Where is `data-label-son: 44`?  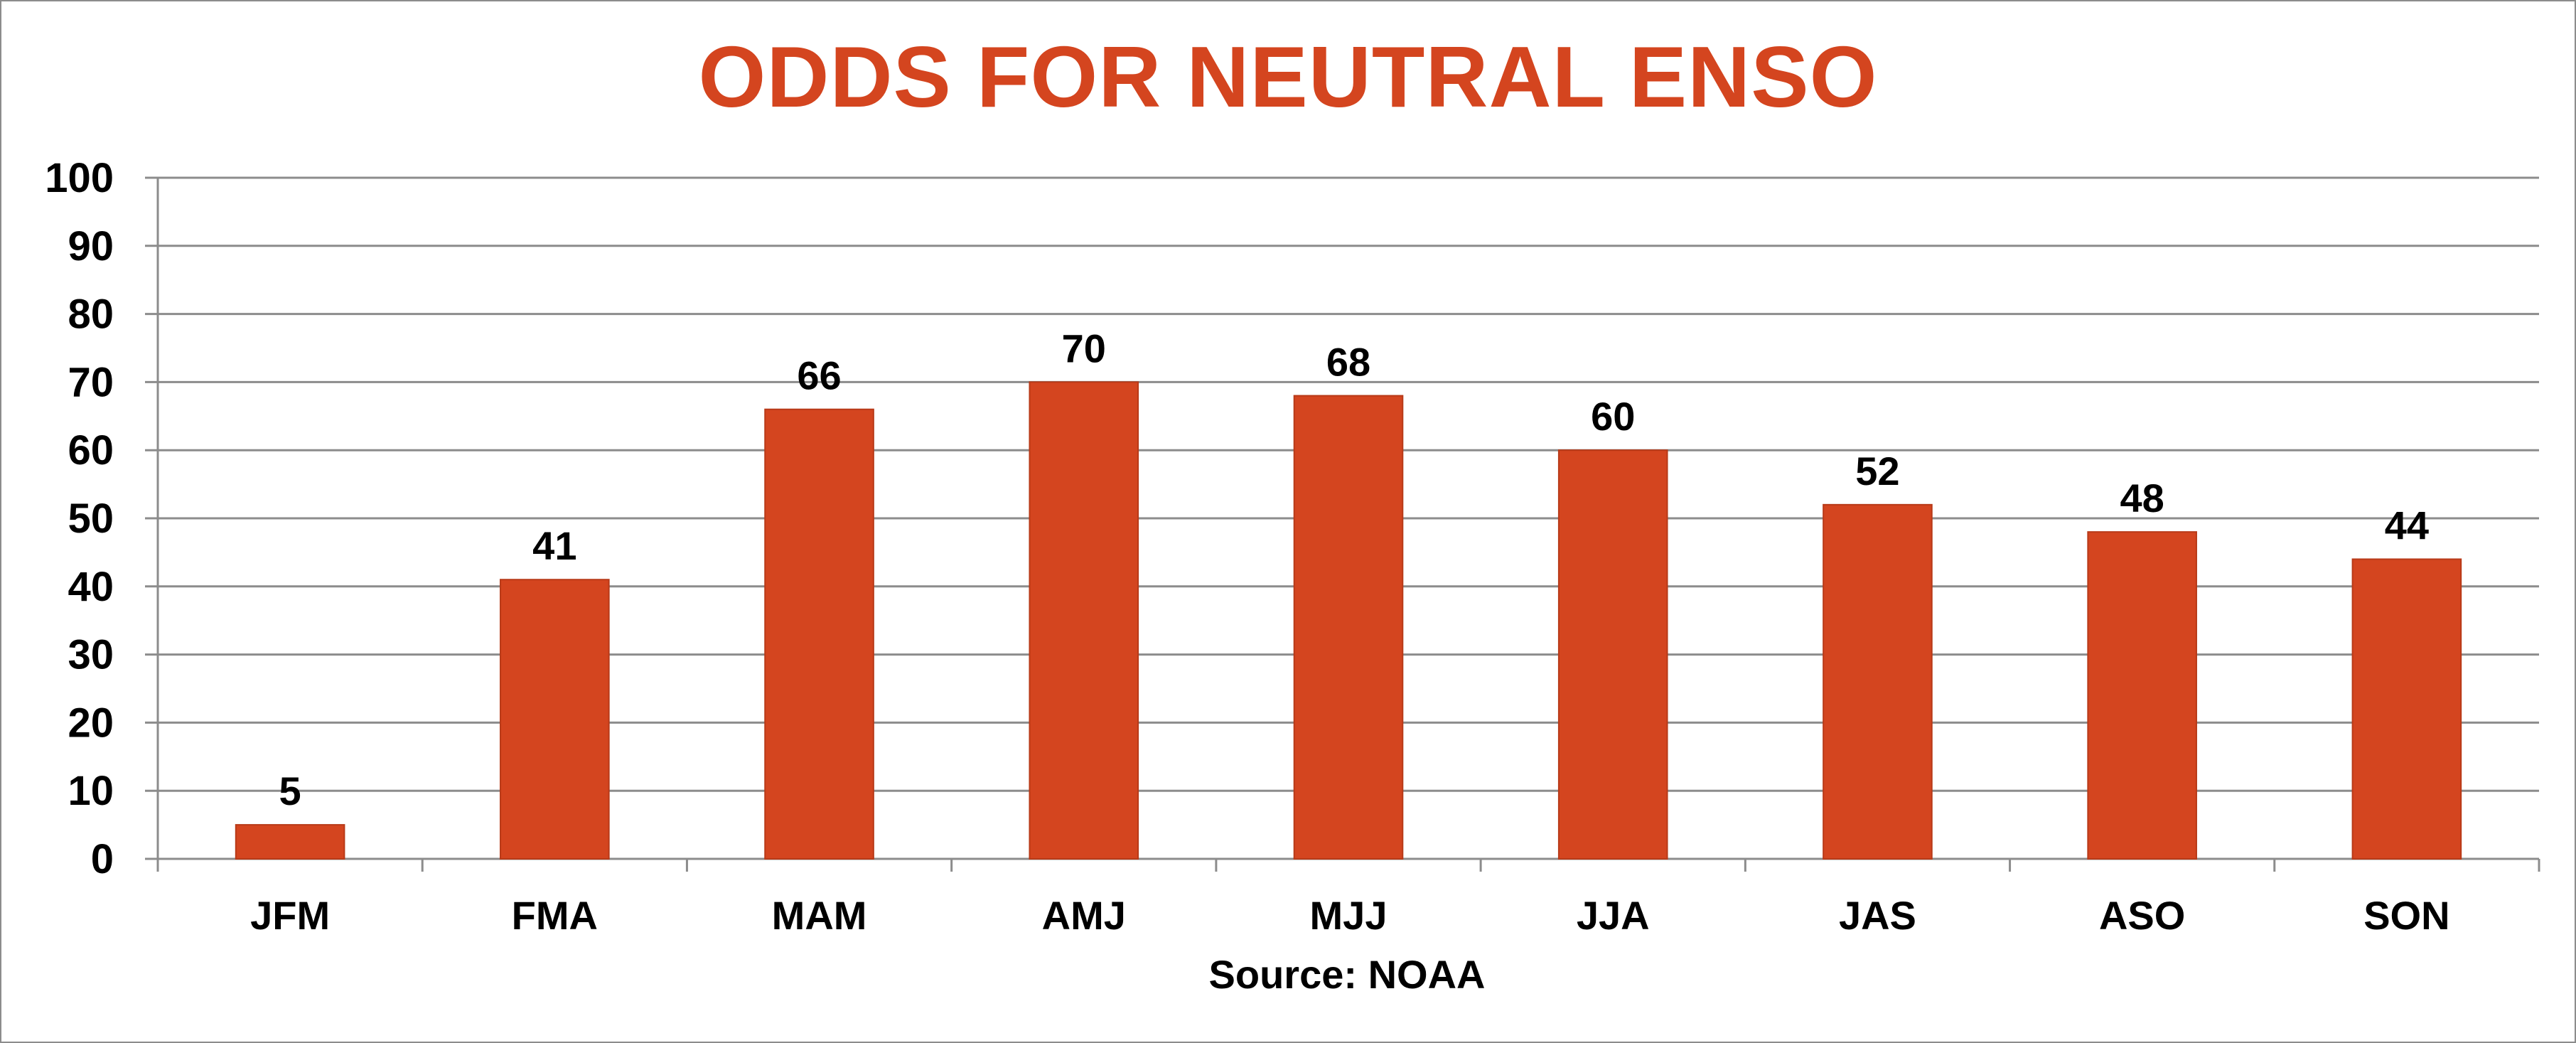
data-label-son: 44 is located at coordinates (2407, 525).